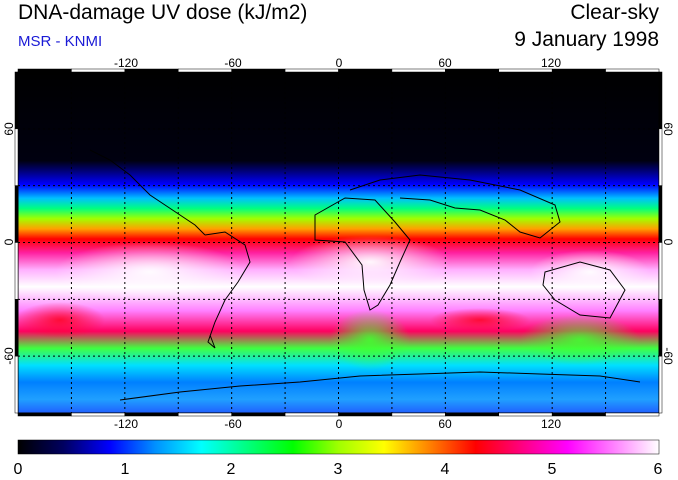 Image resolution: width=678 pixels, height=480 pixels. I want to click on lon-label-bottom: 60, so click(445, 424).